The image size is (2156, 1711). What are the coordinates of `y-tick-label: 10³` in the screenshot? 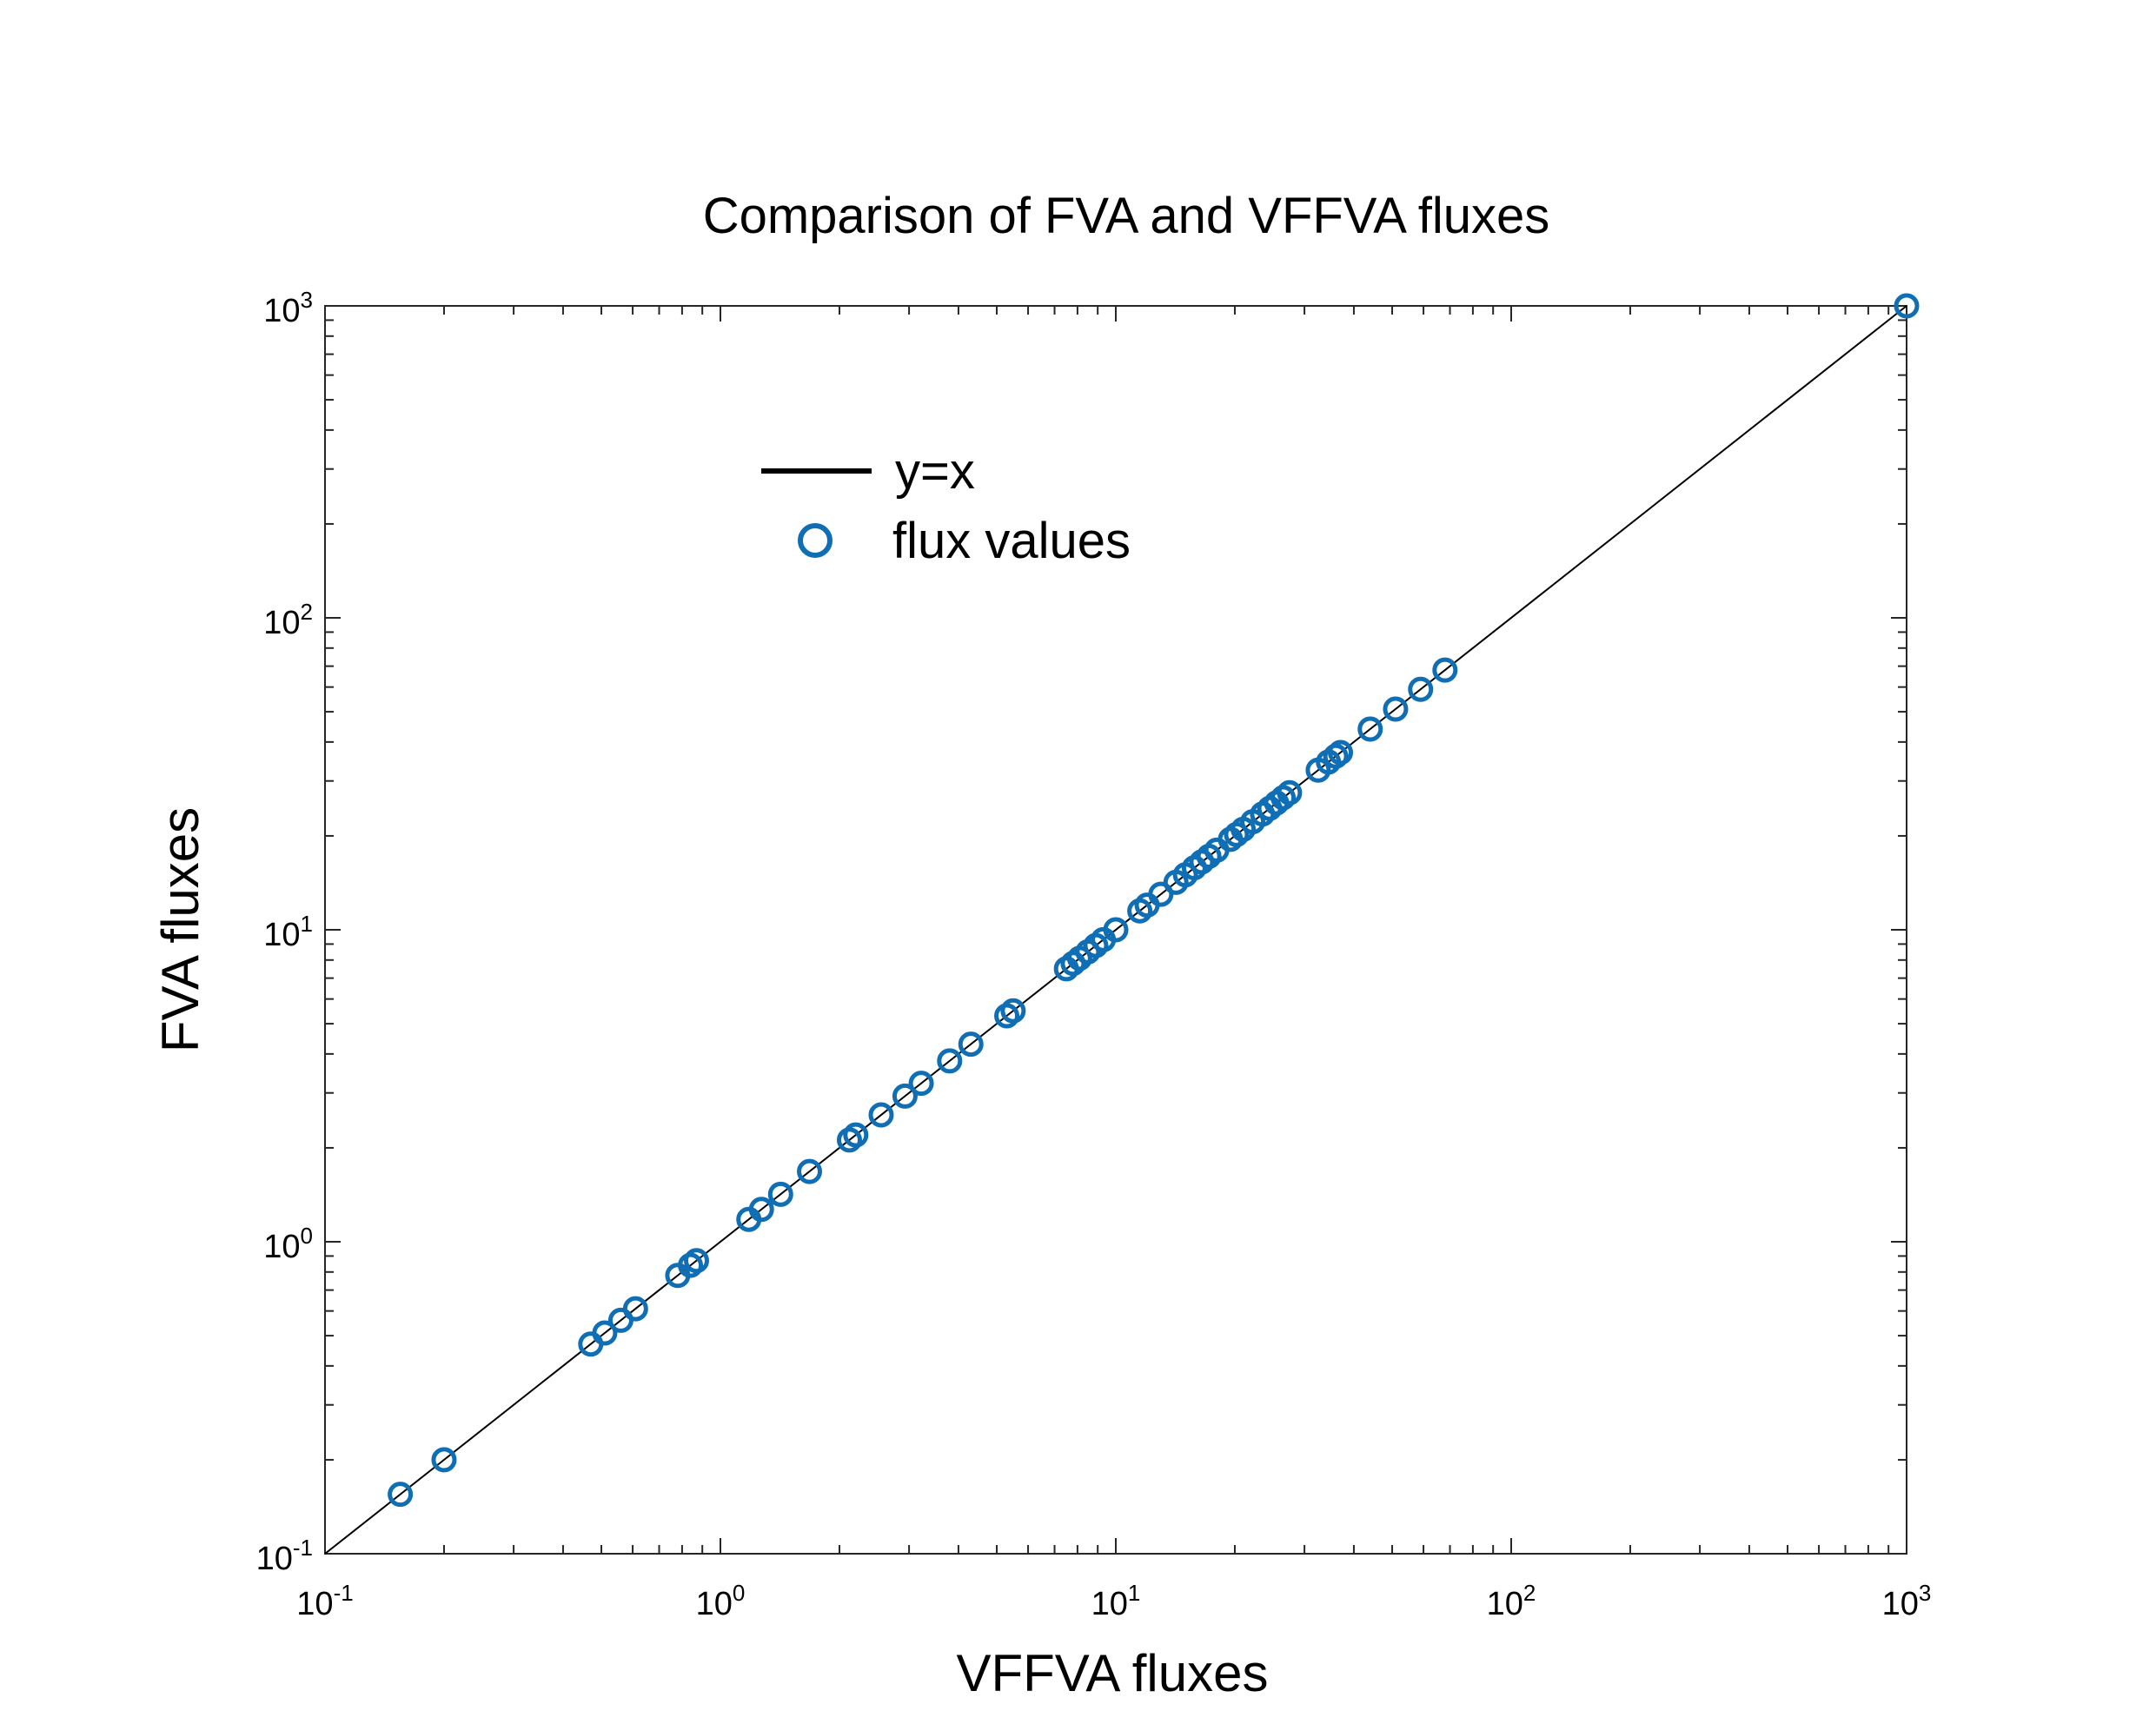 It's located at (288, 308).